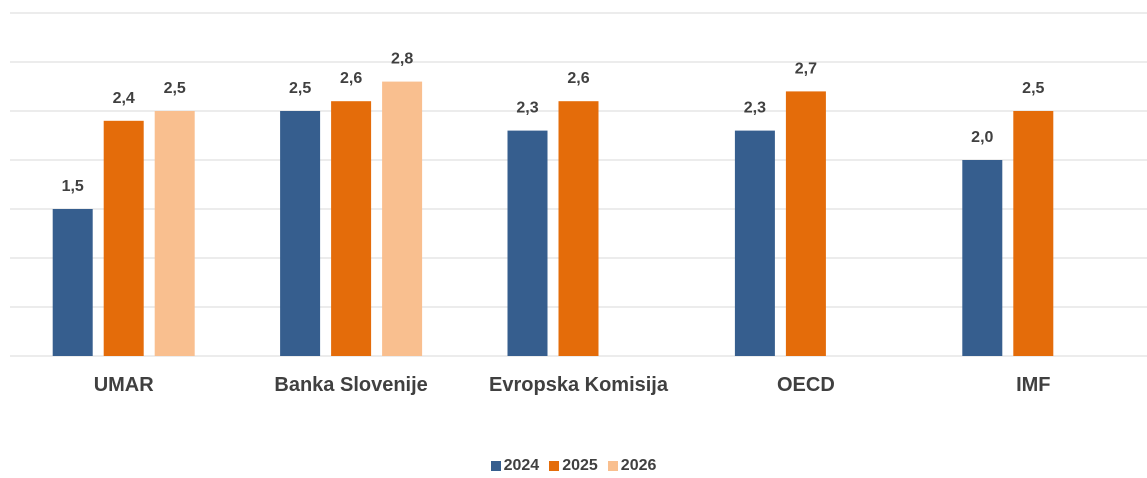 The image size is (1147, 478). I want to click on x-tick-label: Banka Slovenije, so click(351, 385).